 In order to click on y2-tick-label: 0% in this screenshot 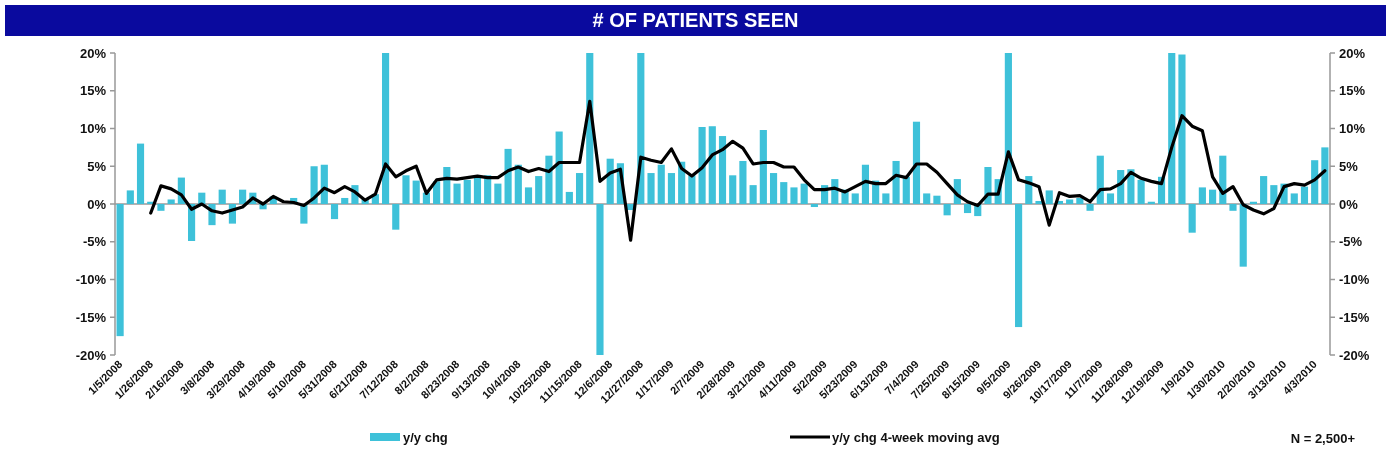, I will do `click(1349, 204)`.